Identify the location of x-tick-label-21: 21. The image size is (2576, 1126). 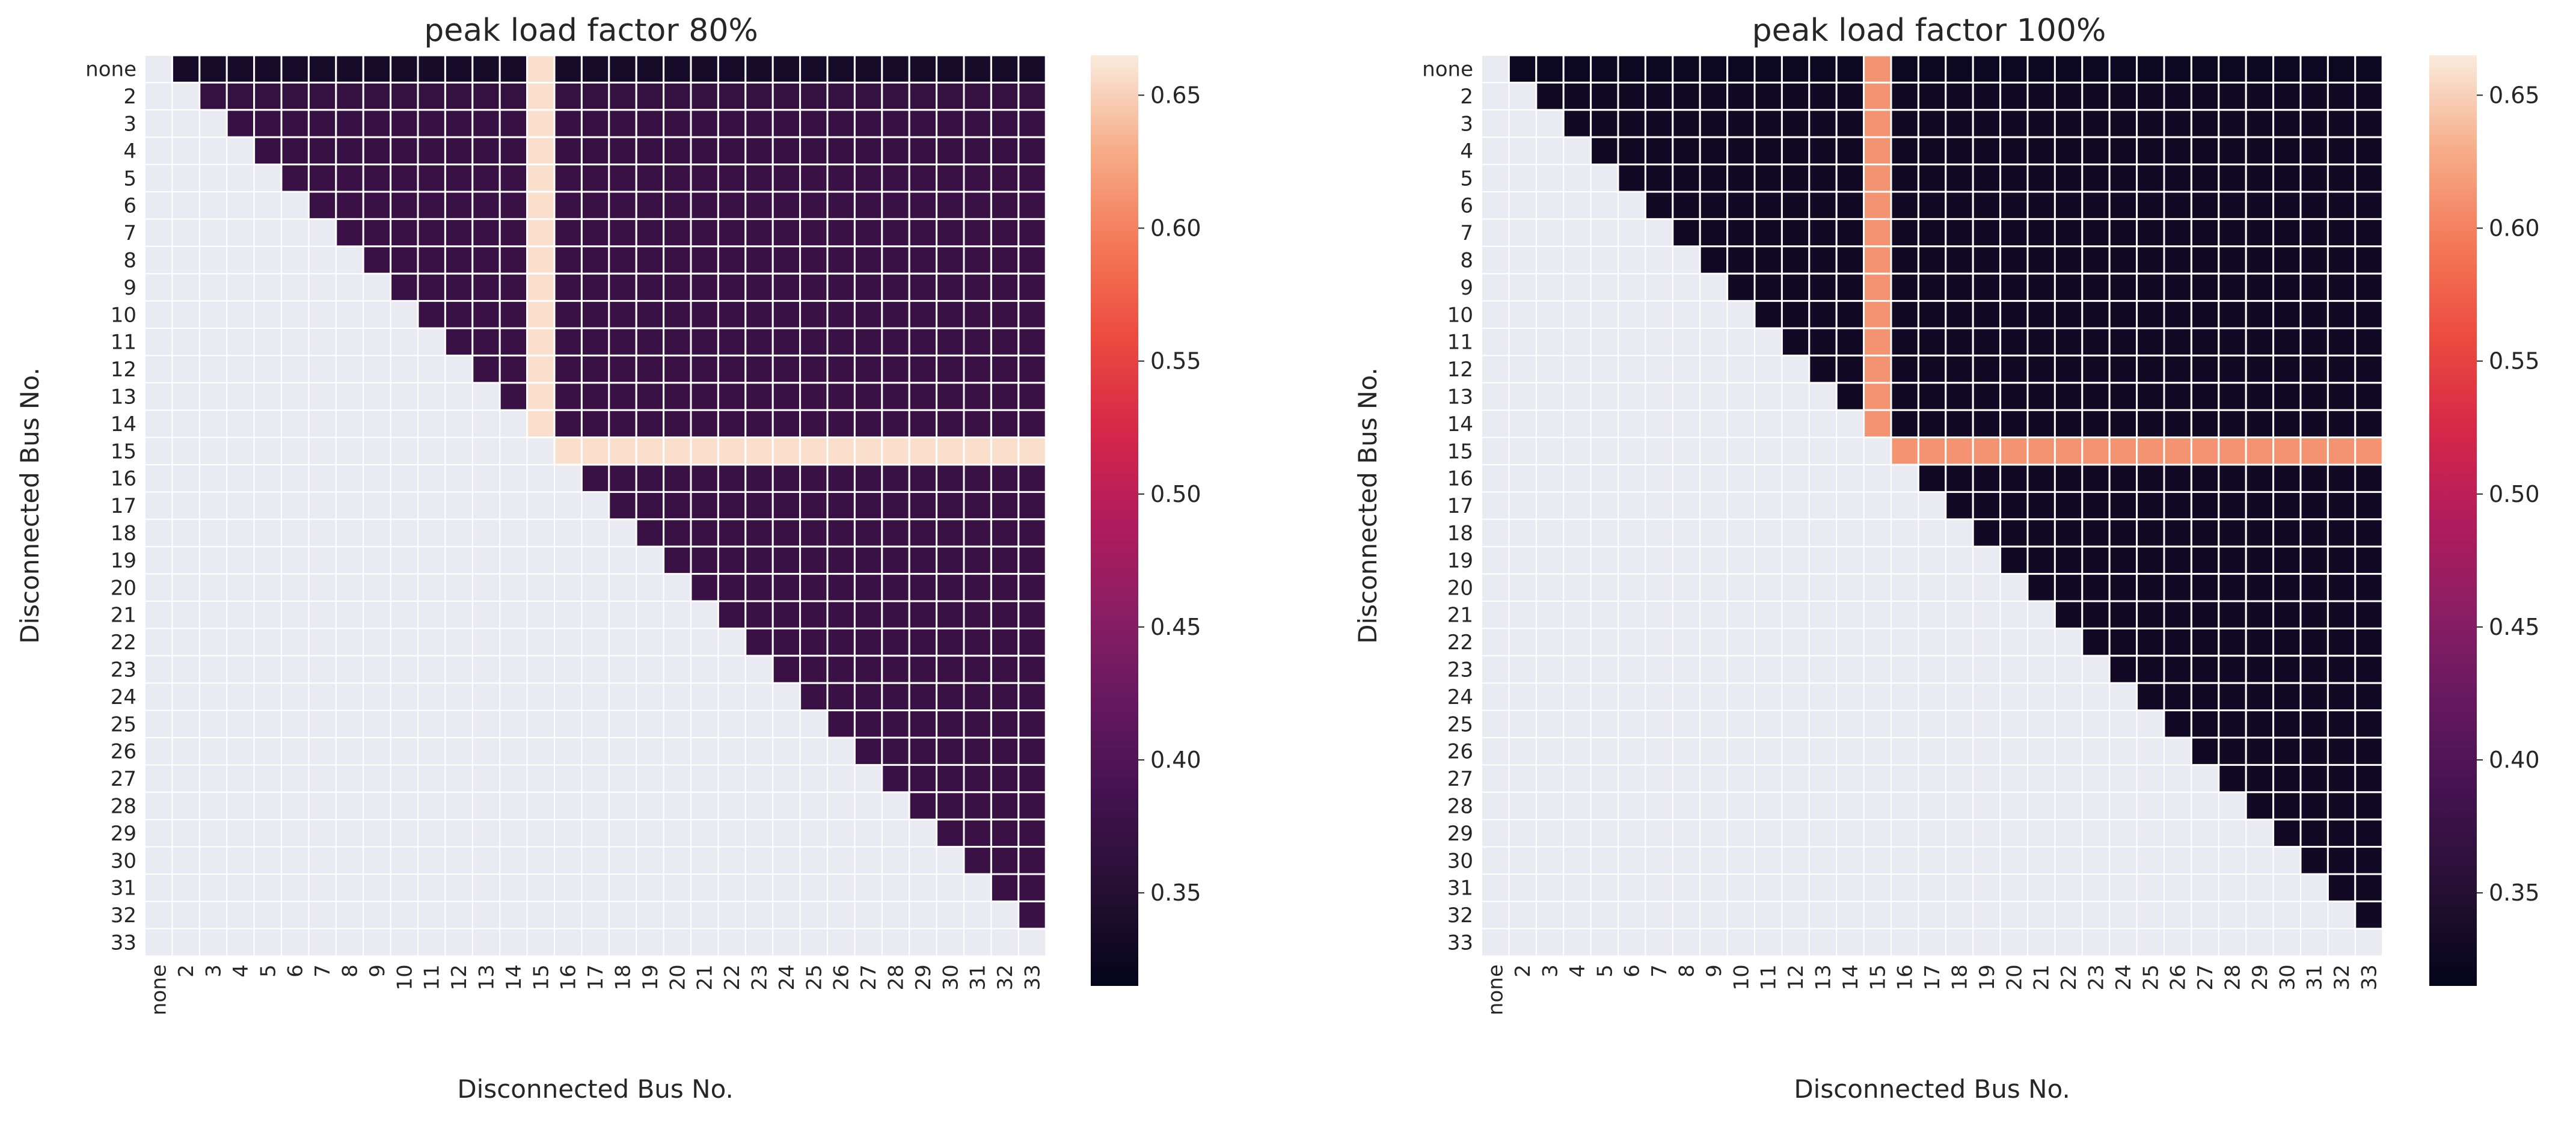
(705, 977).